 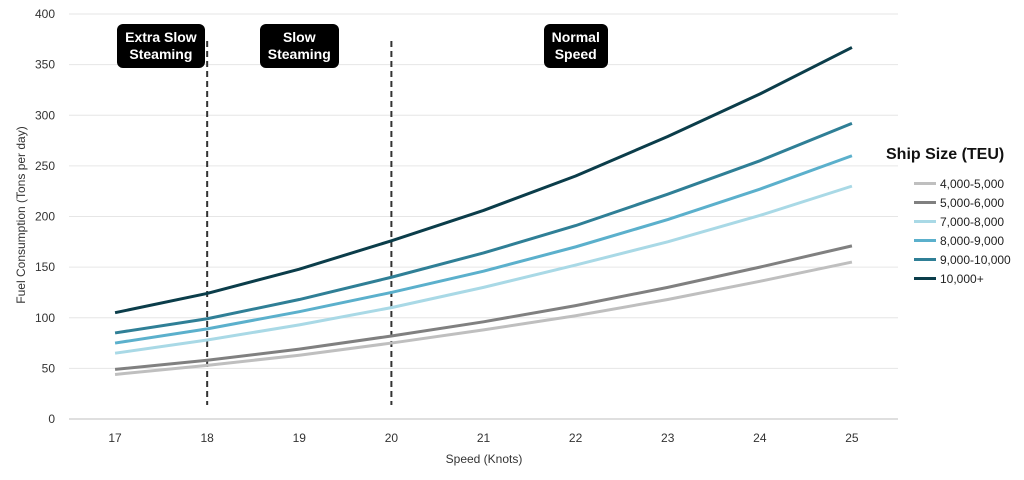 I want to click on y-tick-label: 250, so click(x=45, y=166).